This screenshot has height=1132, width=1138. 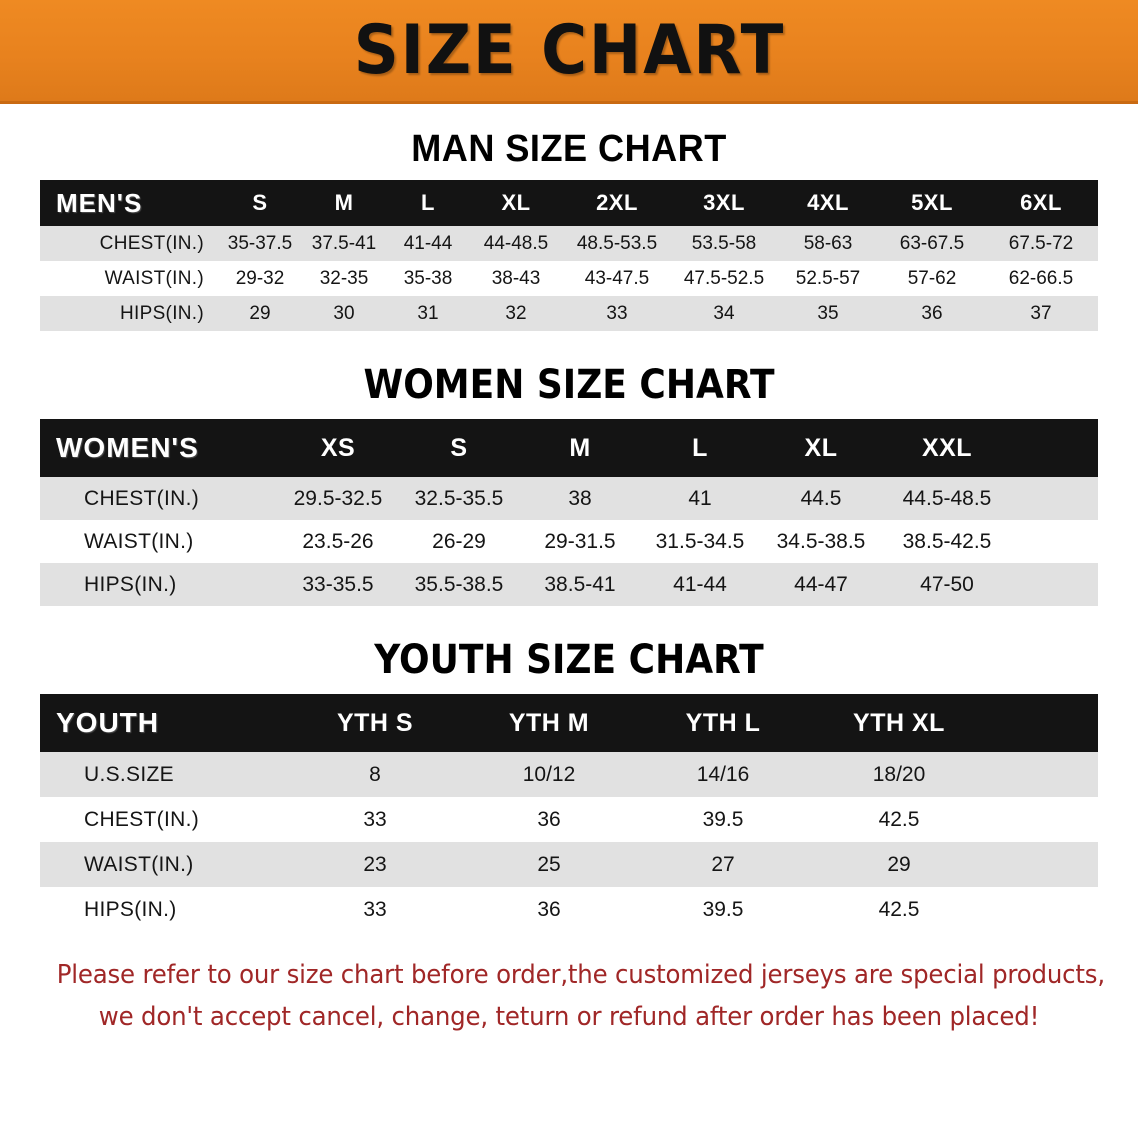 What do you see at coordinates (569, 864) in the screenshot?
I see `table-row: WAIST(IN.) 23 25 27 29` at bounding box center [569, 864].